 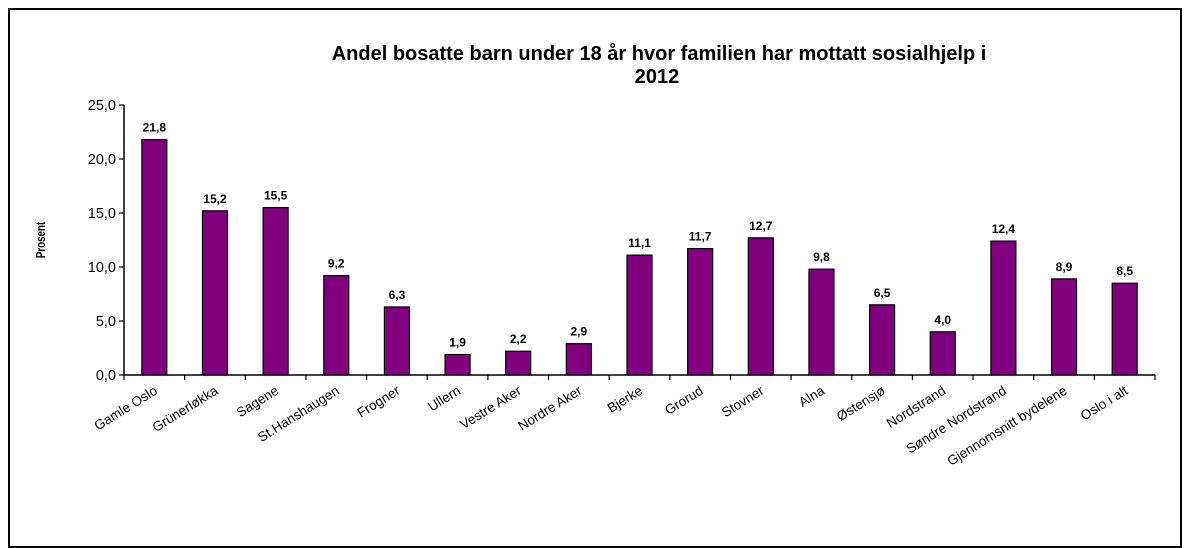 I want to click on data-label: 12,4, so click(x=1004, y=229).